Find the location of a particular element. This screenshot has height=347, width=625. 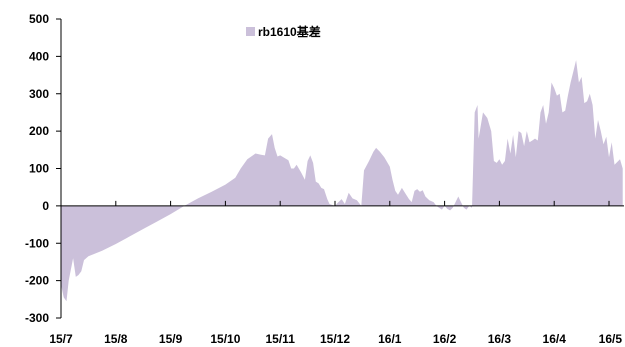

x-tick-label: 16/4 is located at coordinates (555, 339).